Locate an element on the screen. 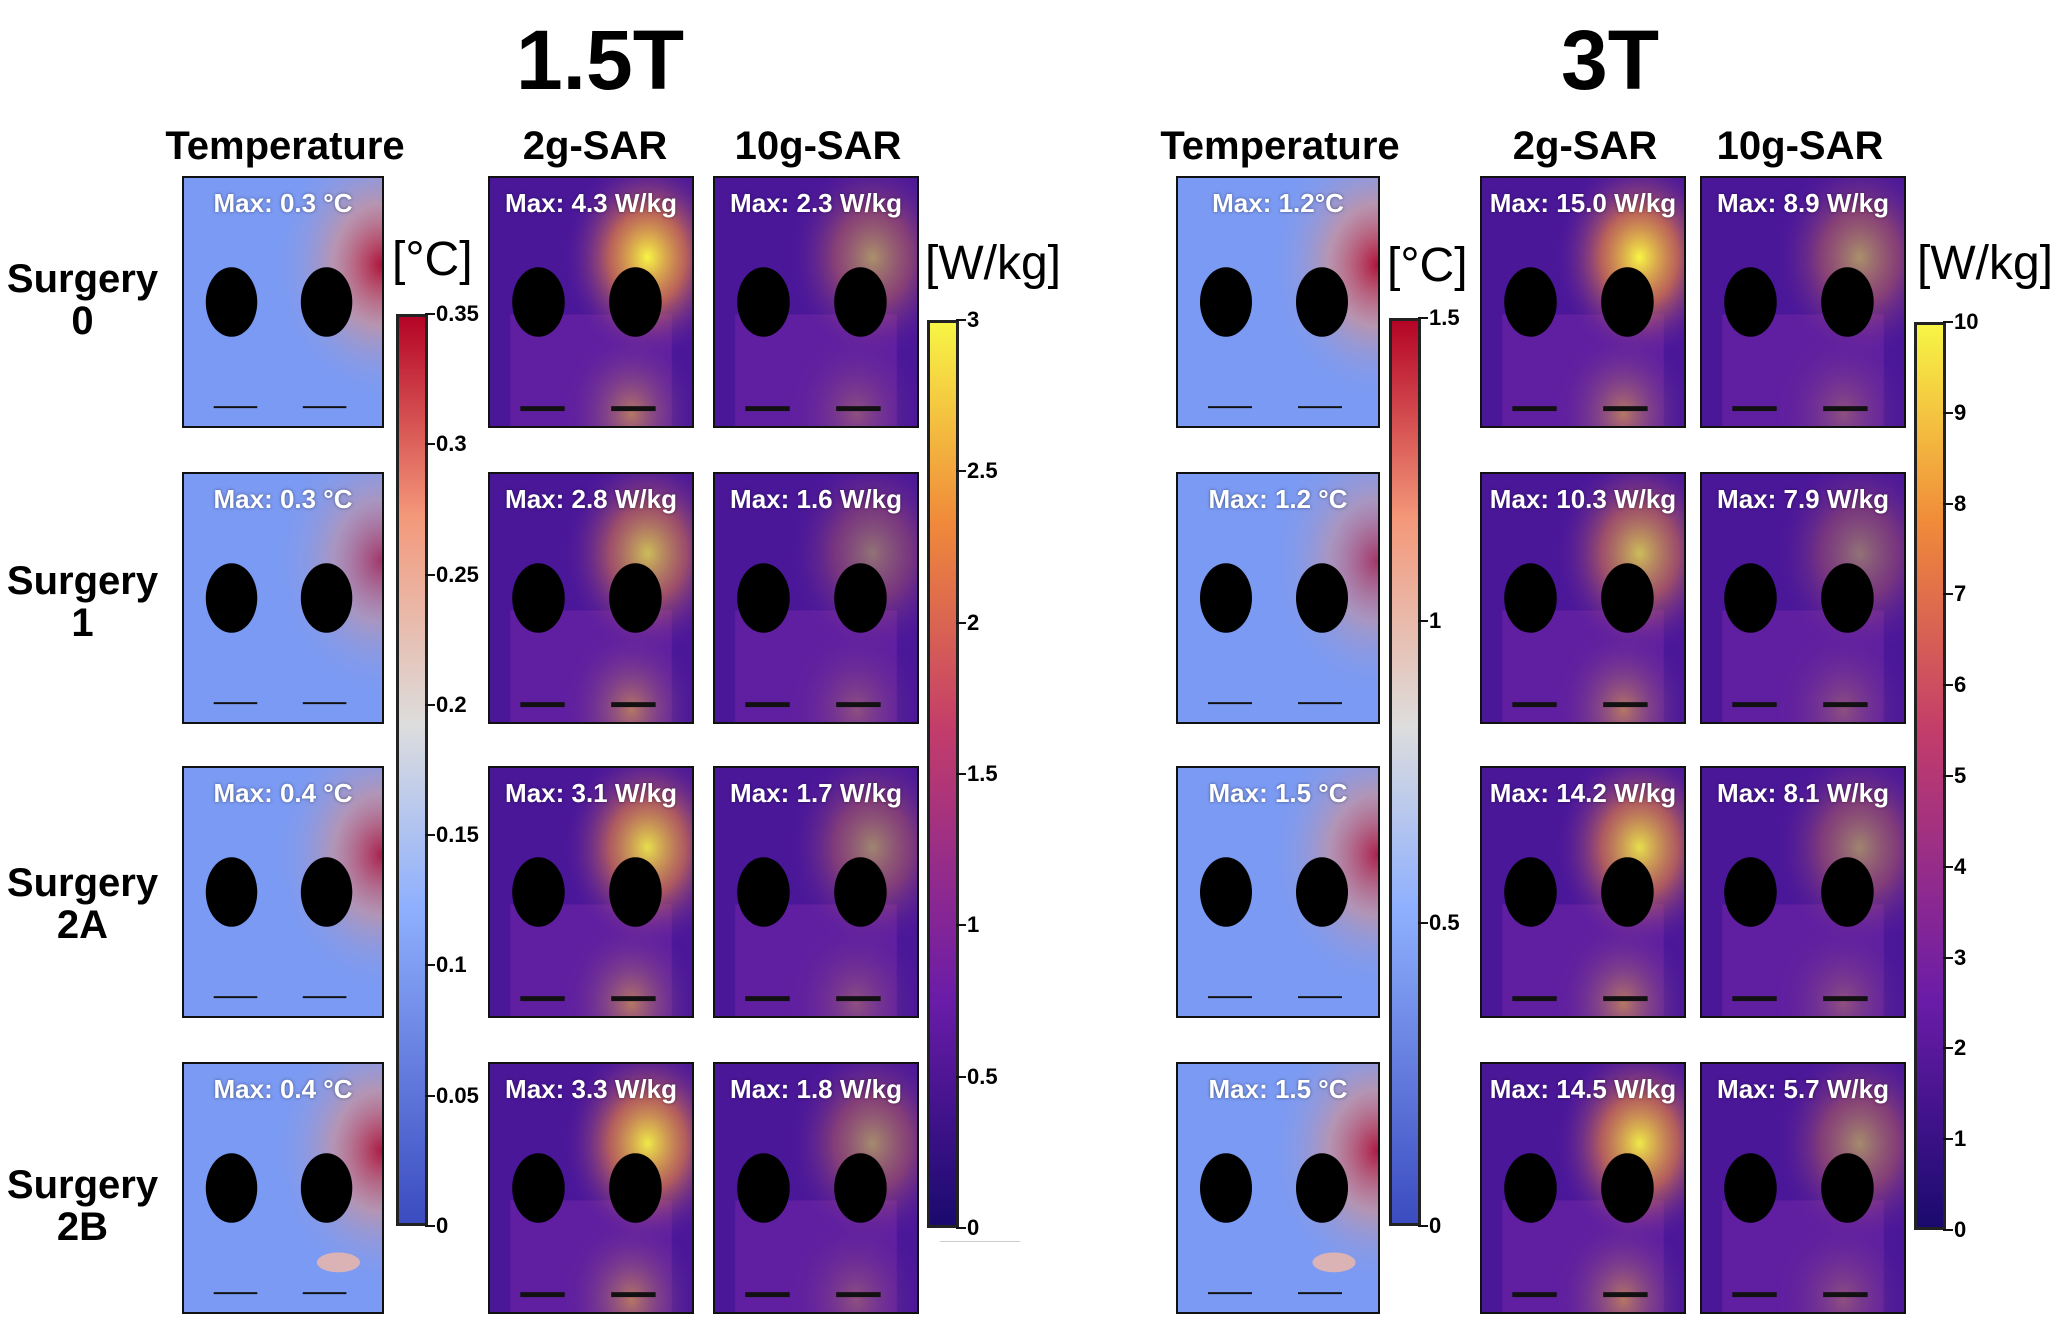  row-label-surgery-1: Surgery 1 is located at coordinates (82, 602).